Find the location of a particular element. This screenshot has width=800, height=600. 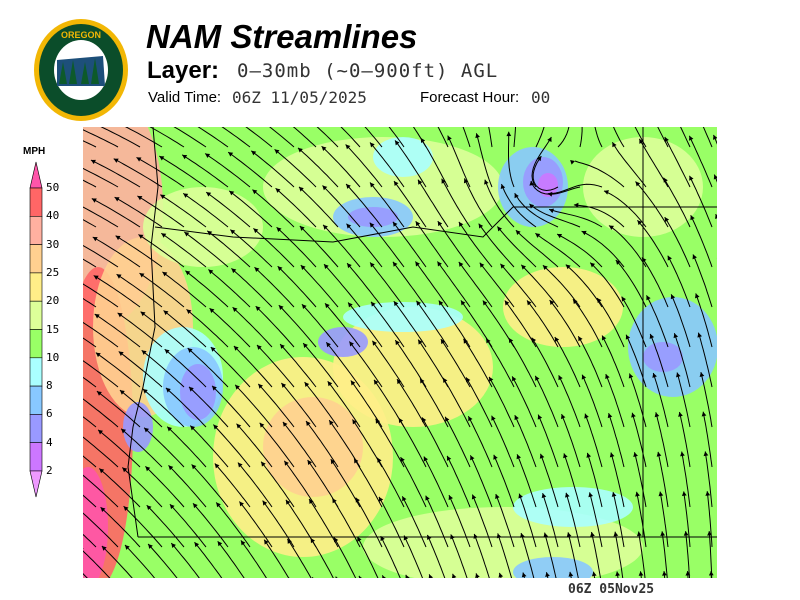

coastline is located at coordinates (143, 332).